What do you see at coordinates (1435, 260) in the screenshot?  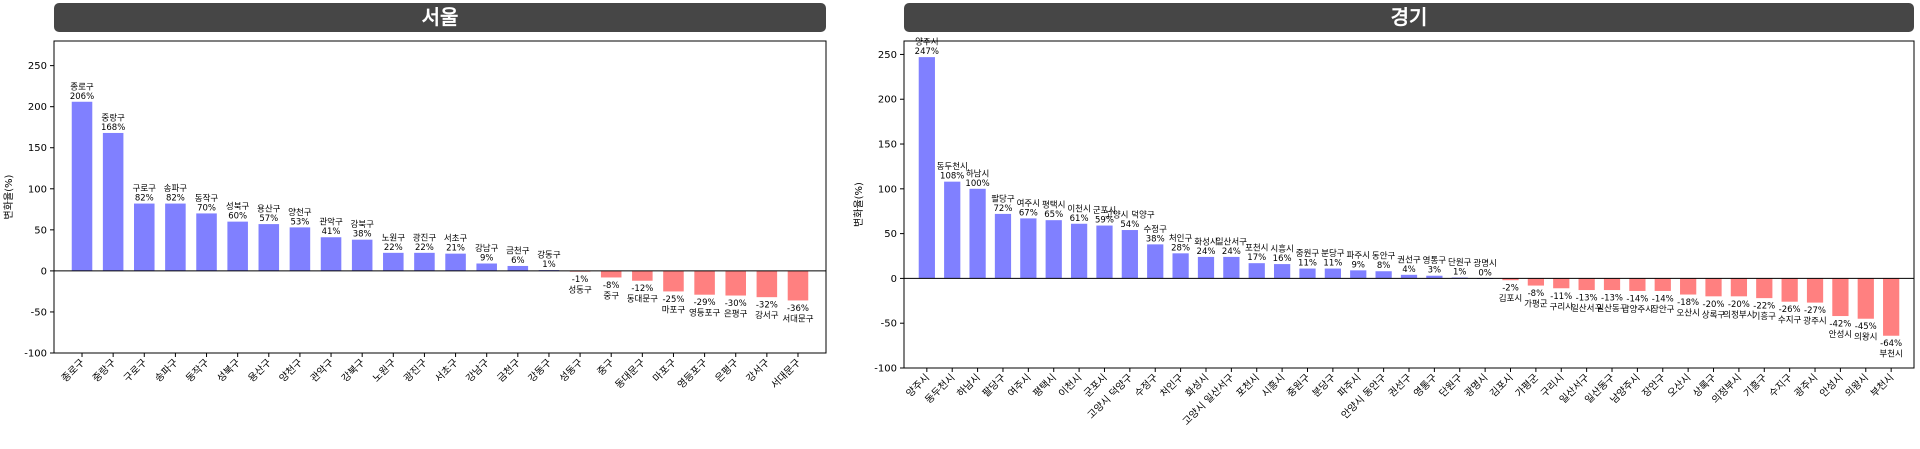 I see `bar-data-label: 영통구` at bounding box center [1435, 260].